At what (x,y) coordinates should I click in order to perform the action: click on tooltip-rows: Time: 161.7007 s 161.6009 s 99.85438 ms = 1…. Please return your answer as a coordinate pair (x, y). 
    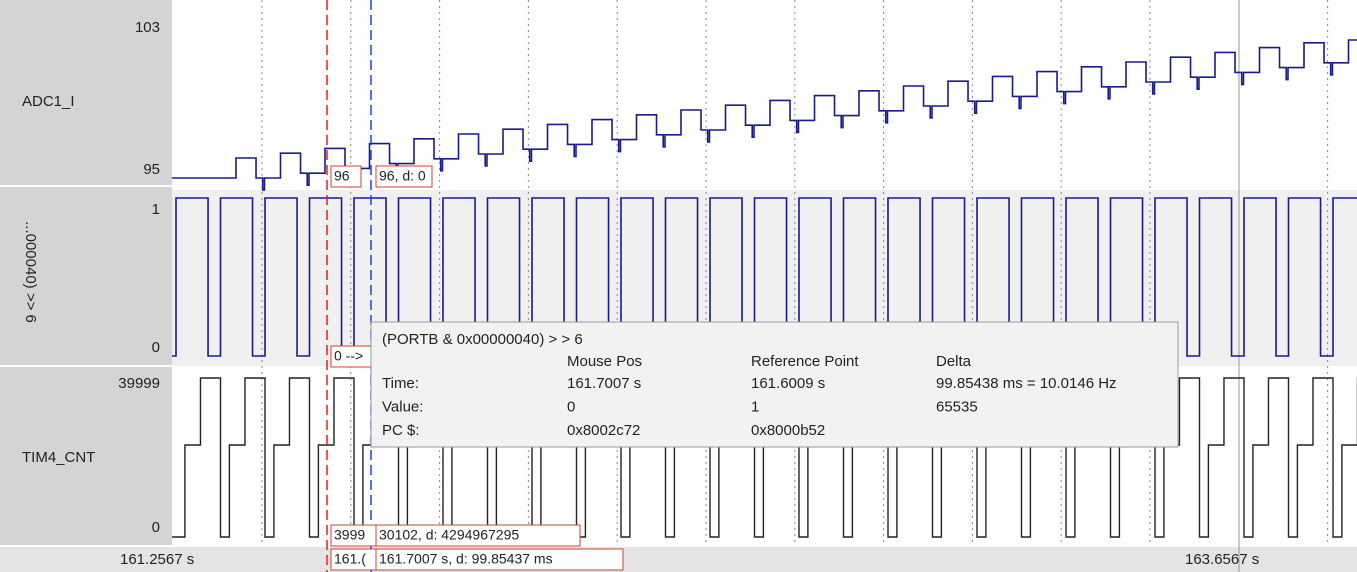
    Looking at the image, I should click on (749, 407).